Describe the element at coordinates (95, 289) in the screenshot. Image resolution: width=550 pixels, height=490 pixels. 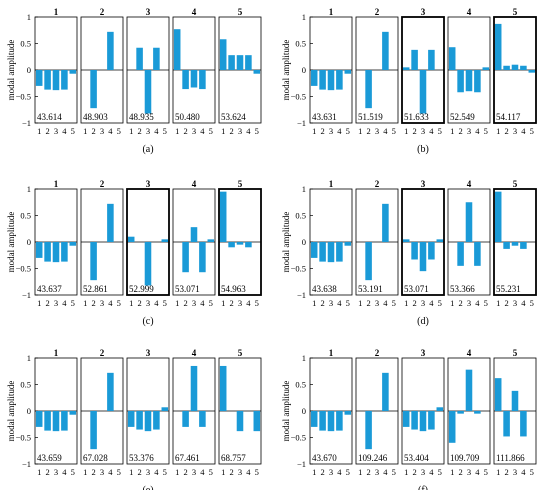
I see `frequency-label: 52.861` at that location.